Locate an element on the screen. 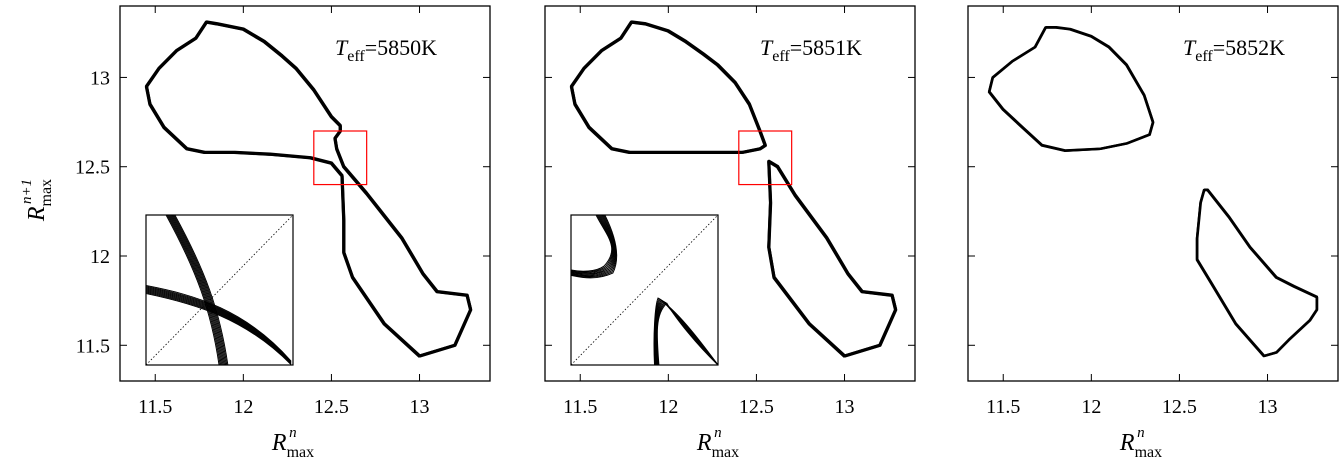 Image resolution: width=1340 pixels, height=464 pixels. inset-branch-shallow is located at coordinates (219, 328).